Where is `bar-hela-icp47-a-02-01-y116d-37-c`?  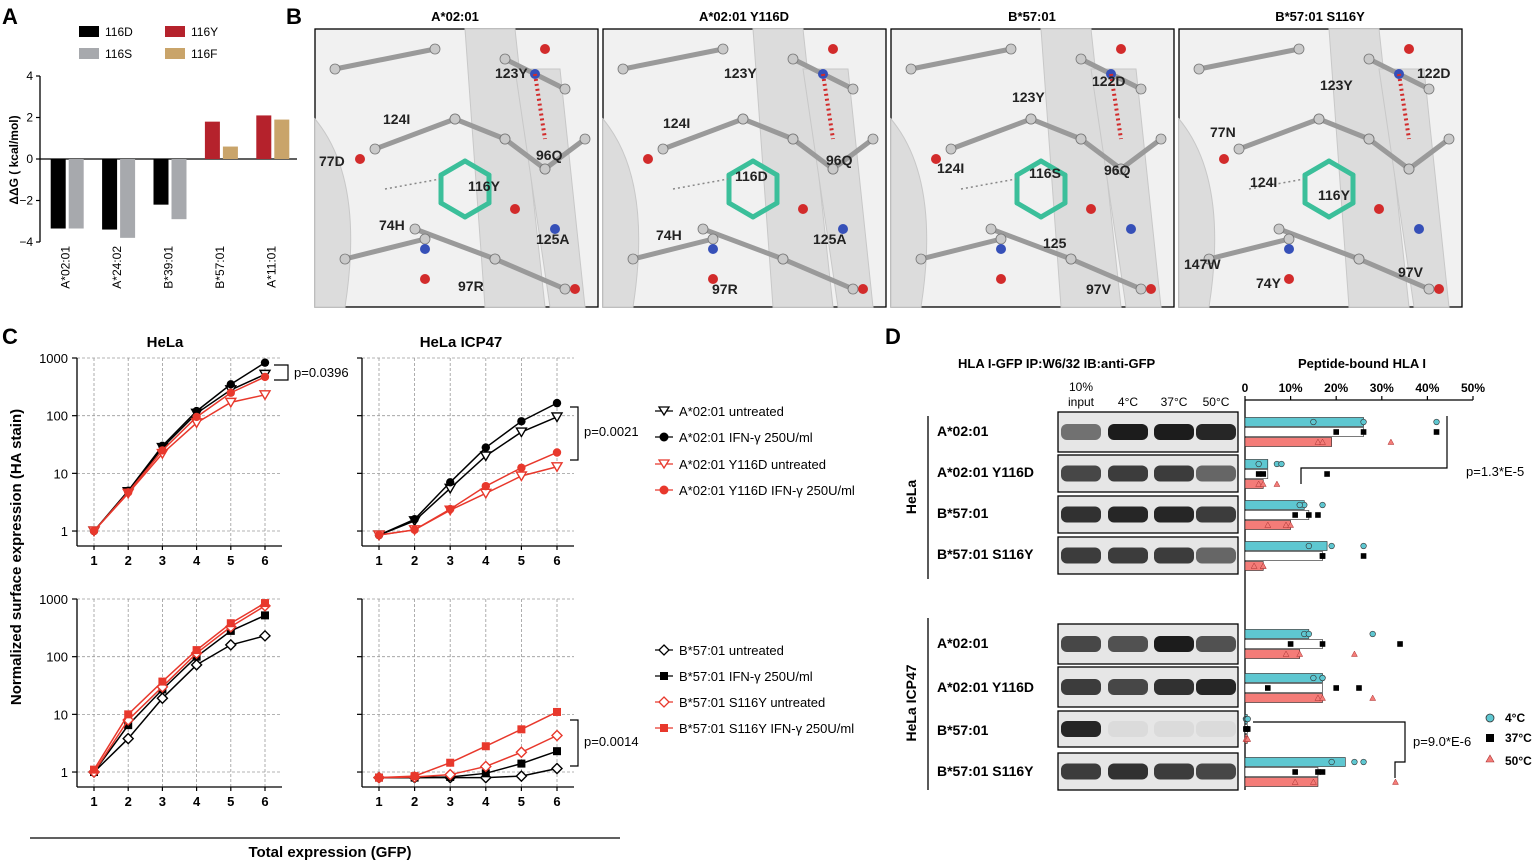 bar-hela-icp47-a-02-01-y116d-37-c is located at coordinates (1283, 688).